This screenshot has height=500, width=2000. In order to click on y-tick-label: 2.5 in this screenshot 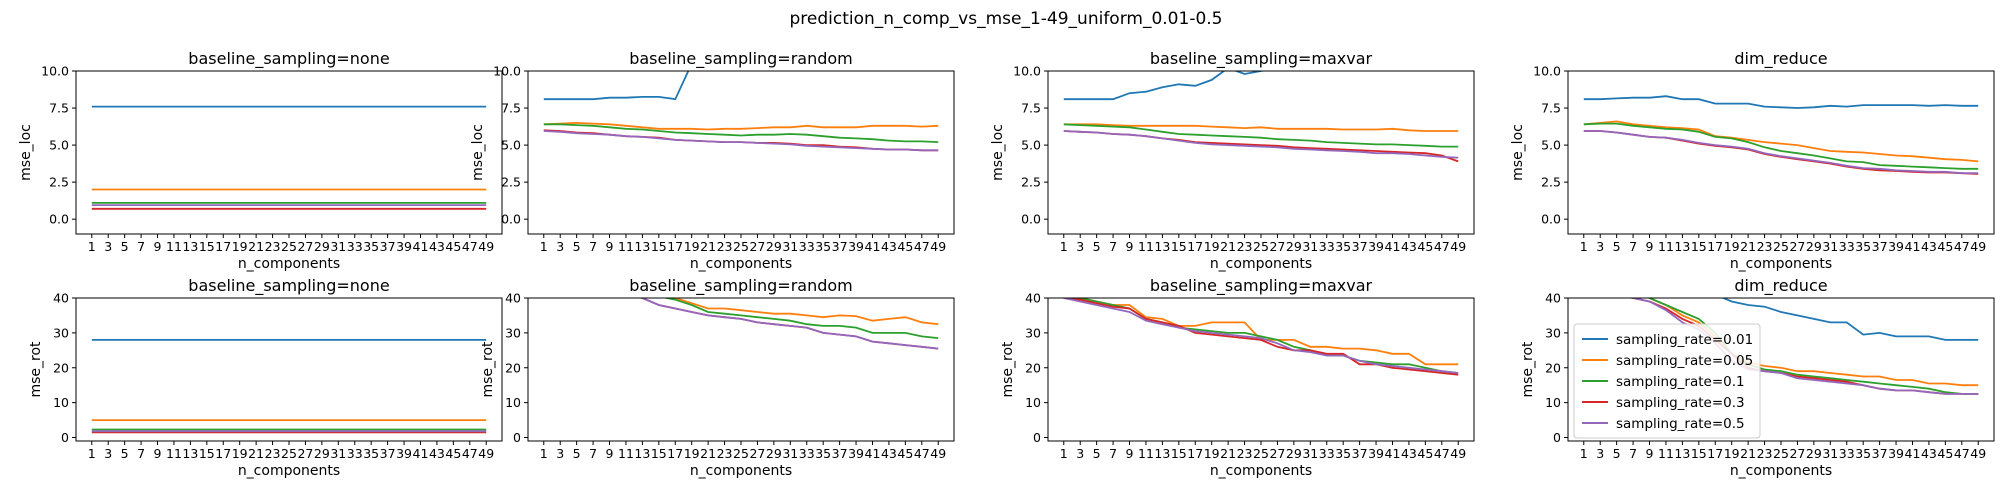, I will do `click(511, 182)`.